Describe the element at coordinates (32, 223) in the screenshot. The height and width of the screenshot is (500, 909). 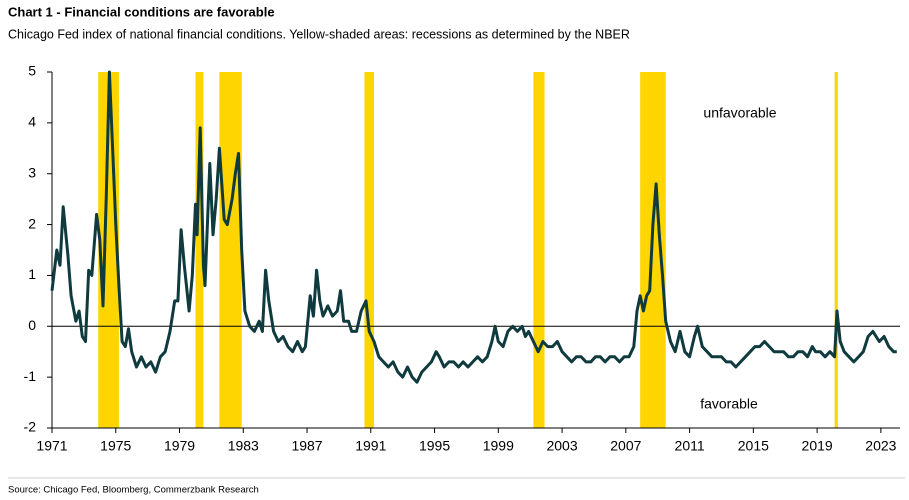
I see `y-tick-label: 2` at that location.